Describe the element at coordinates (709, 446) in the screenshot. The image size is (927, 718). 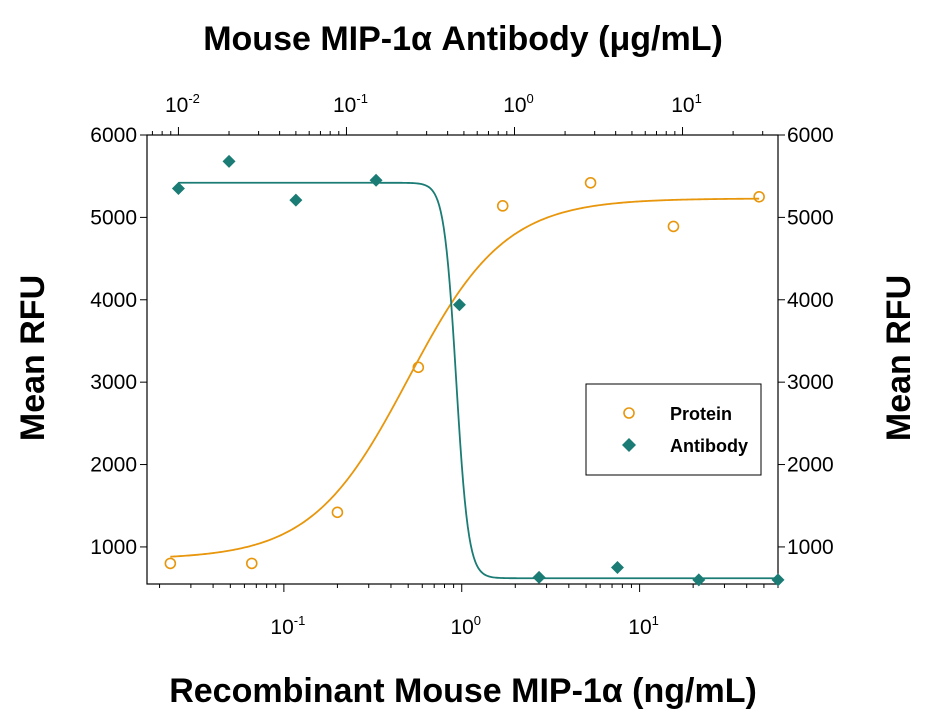
I see `legend-antibody-label: Antibody` at that location.